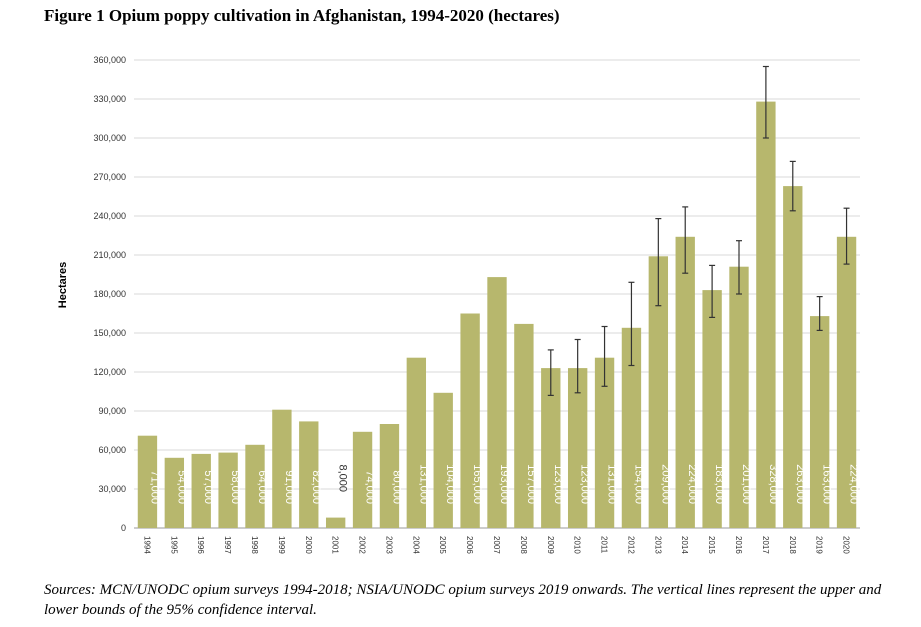  What do you see at coordinates (773, 484) in the screenshot?
I see `data-label: 328,000` at bounding box center [773, 484].